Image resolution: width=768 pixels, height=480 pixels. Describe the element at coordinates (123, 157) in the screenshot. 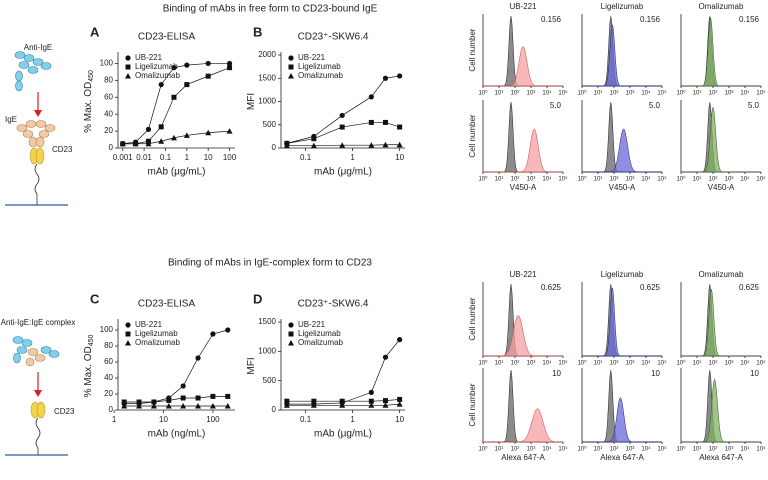

I see `x-tick-label: 0.001` at that location.